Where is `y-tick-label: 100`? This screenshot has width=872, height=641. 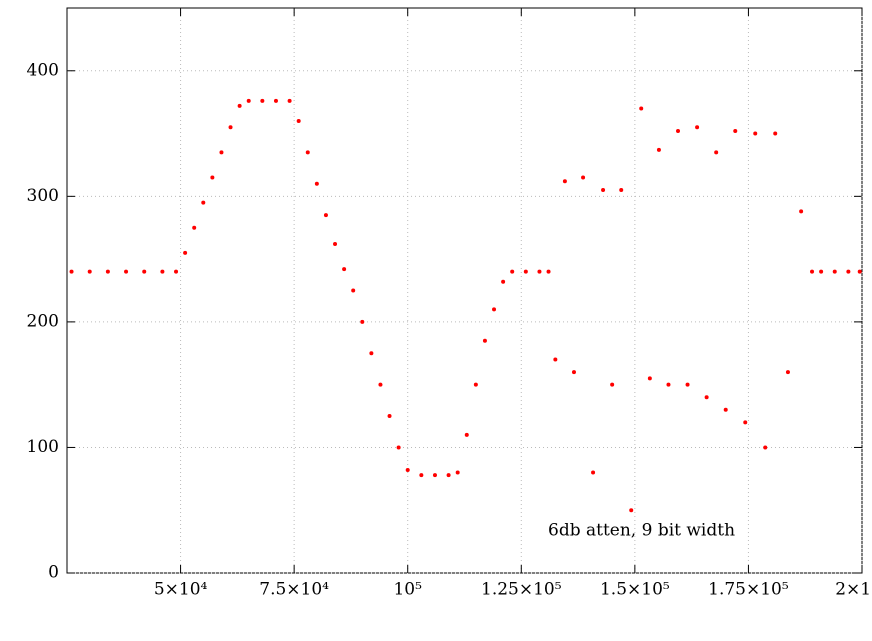
y-tick-label: 100 is located at coordinates (43, 447).